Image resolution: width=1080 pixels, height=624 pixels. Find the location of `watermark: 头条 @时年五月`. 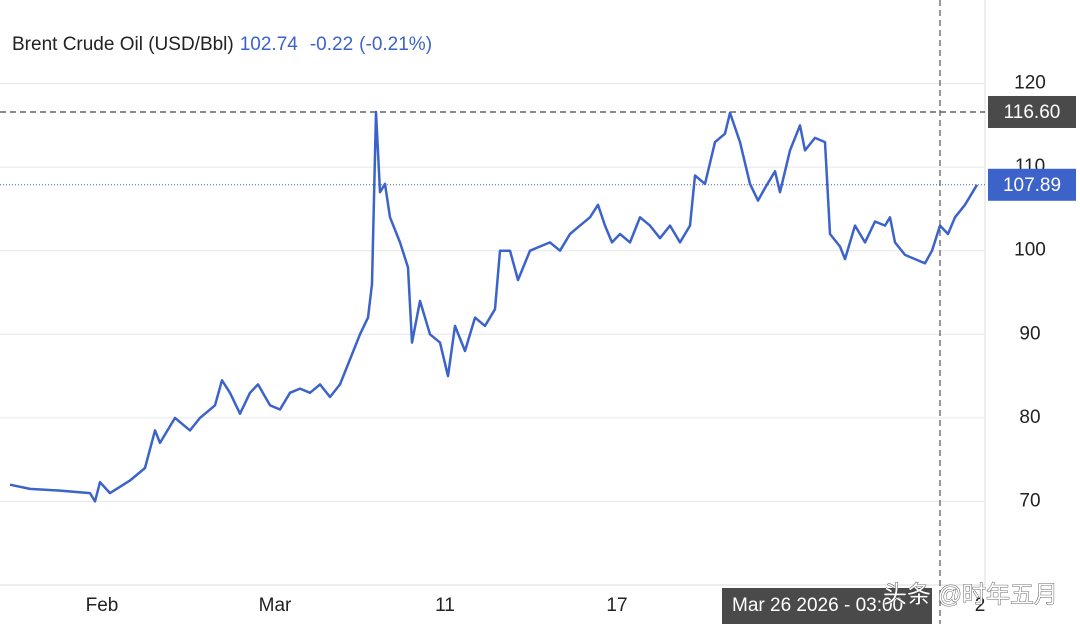

watermark: 头条 @时年五月 is located at coordinates (970, 594).